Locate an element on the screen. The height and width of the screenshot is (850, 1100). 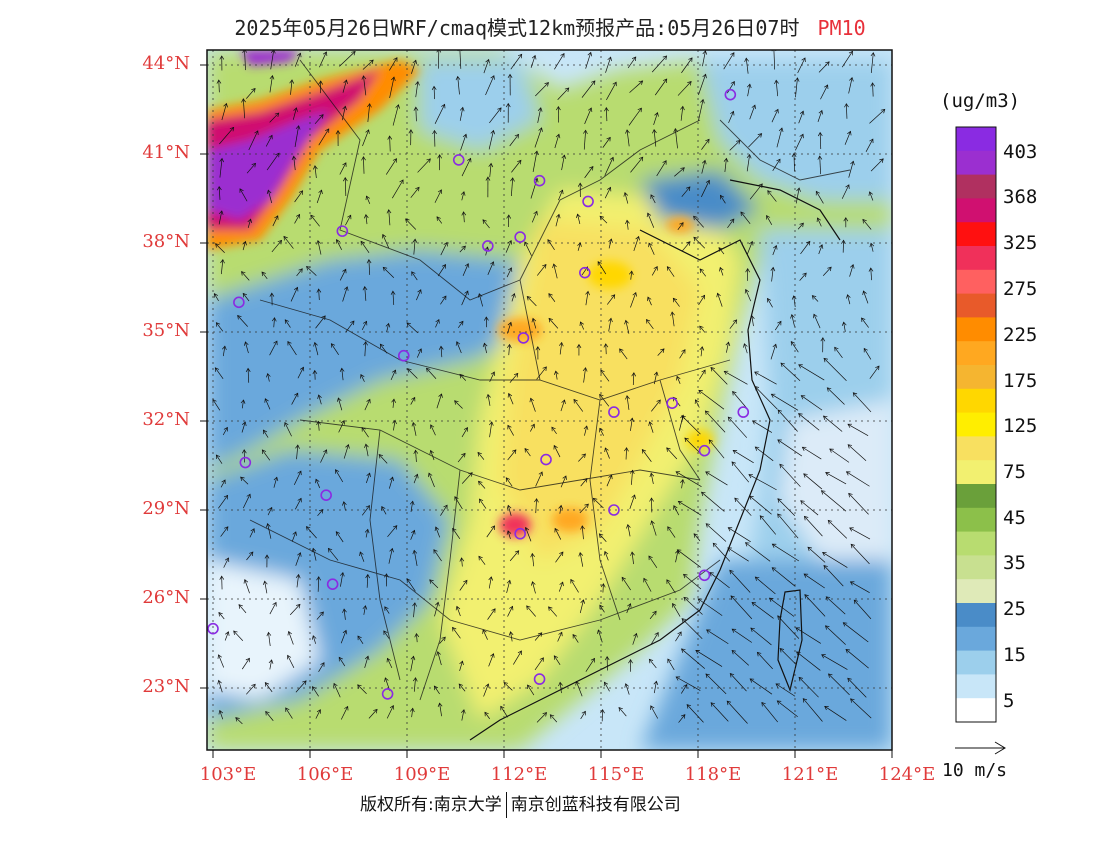
credit-line: 版权所有:南京大学 南京创蓝科技有限公司 is located at coordinates (520, 804).